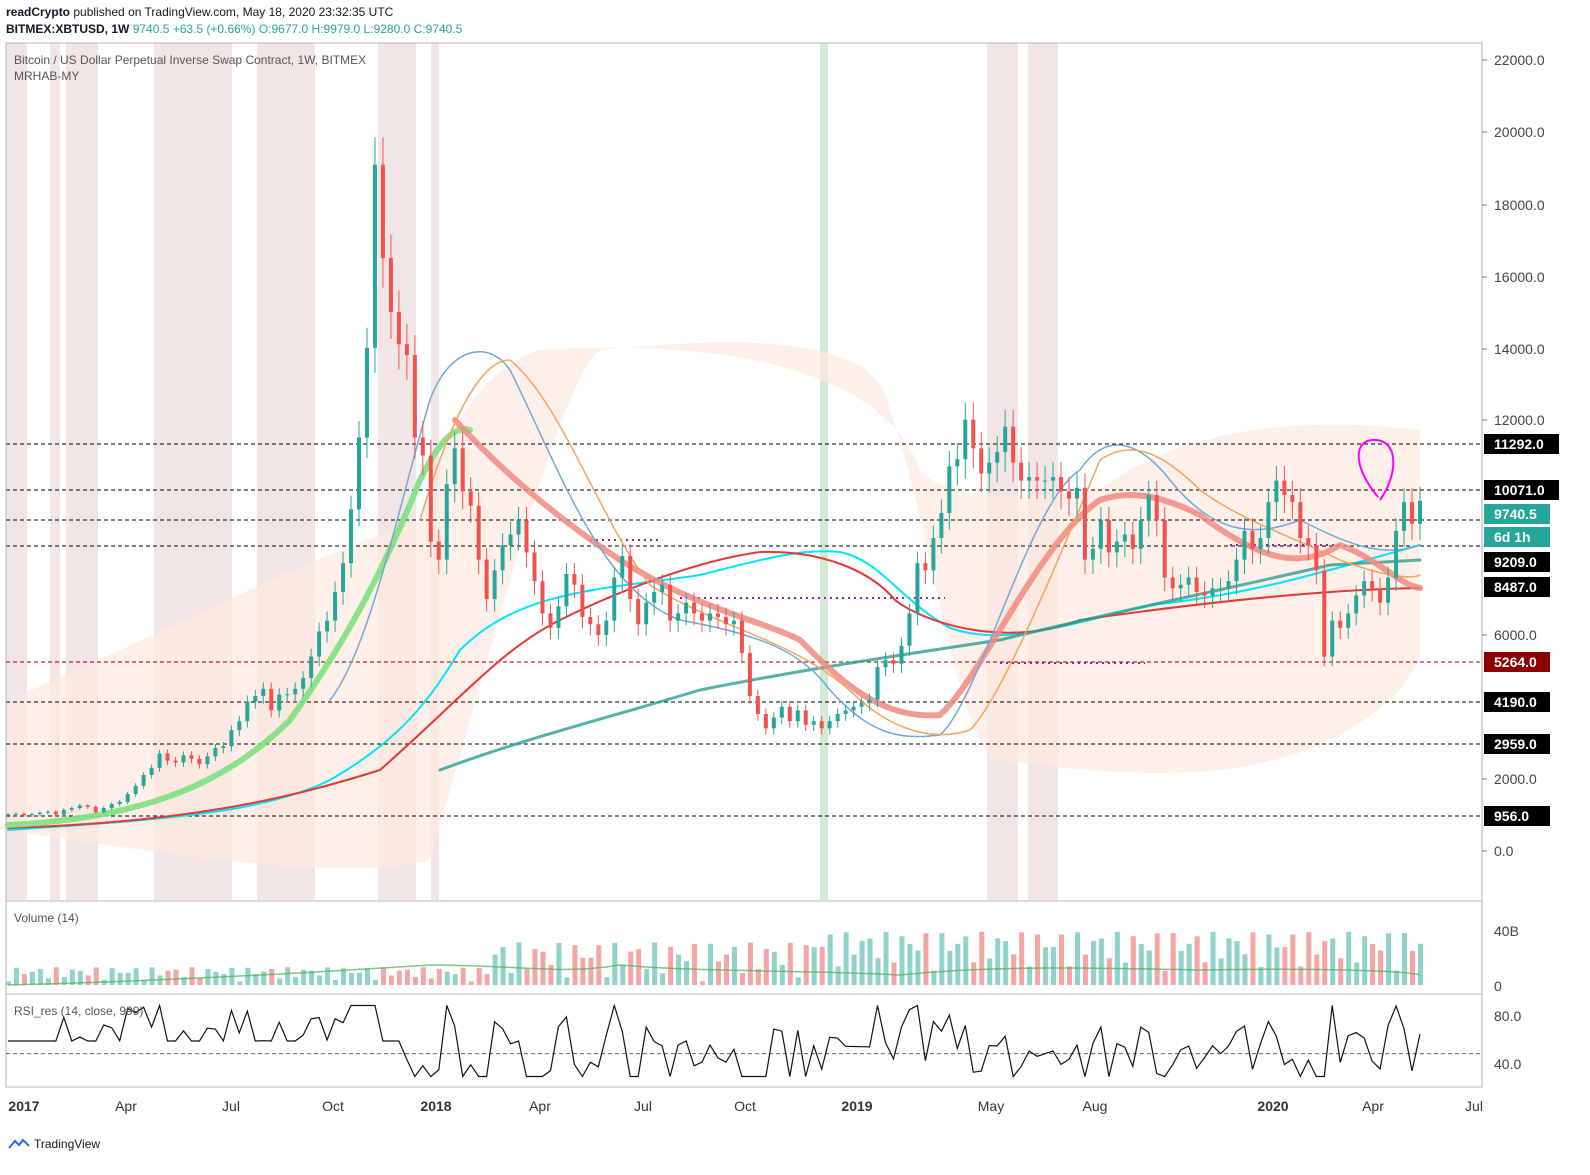 The height and width of the screenshot is (1175, 1590). I want to click on volume-ma, so click(714, 975).